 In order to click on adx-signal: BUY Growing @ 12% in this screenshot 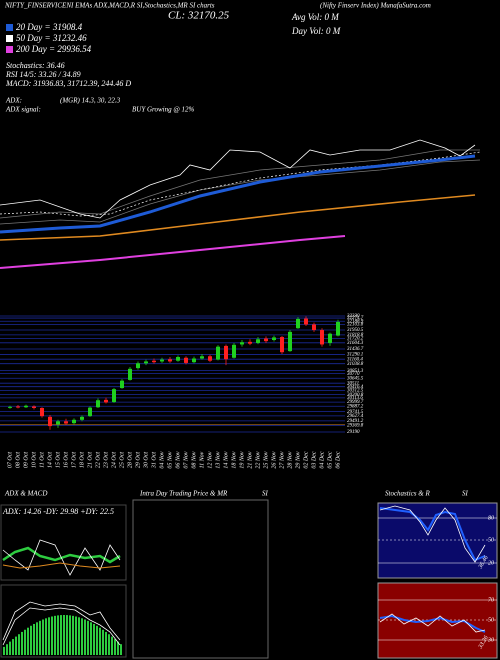, I will do `click(163, 110)`.